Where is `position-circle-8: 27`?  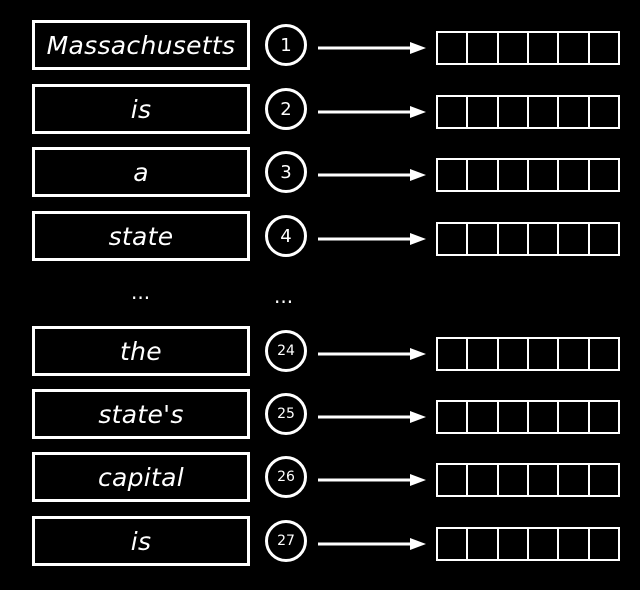
position-circle-8: 27 is located at coordinates (286, 541).